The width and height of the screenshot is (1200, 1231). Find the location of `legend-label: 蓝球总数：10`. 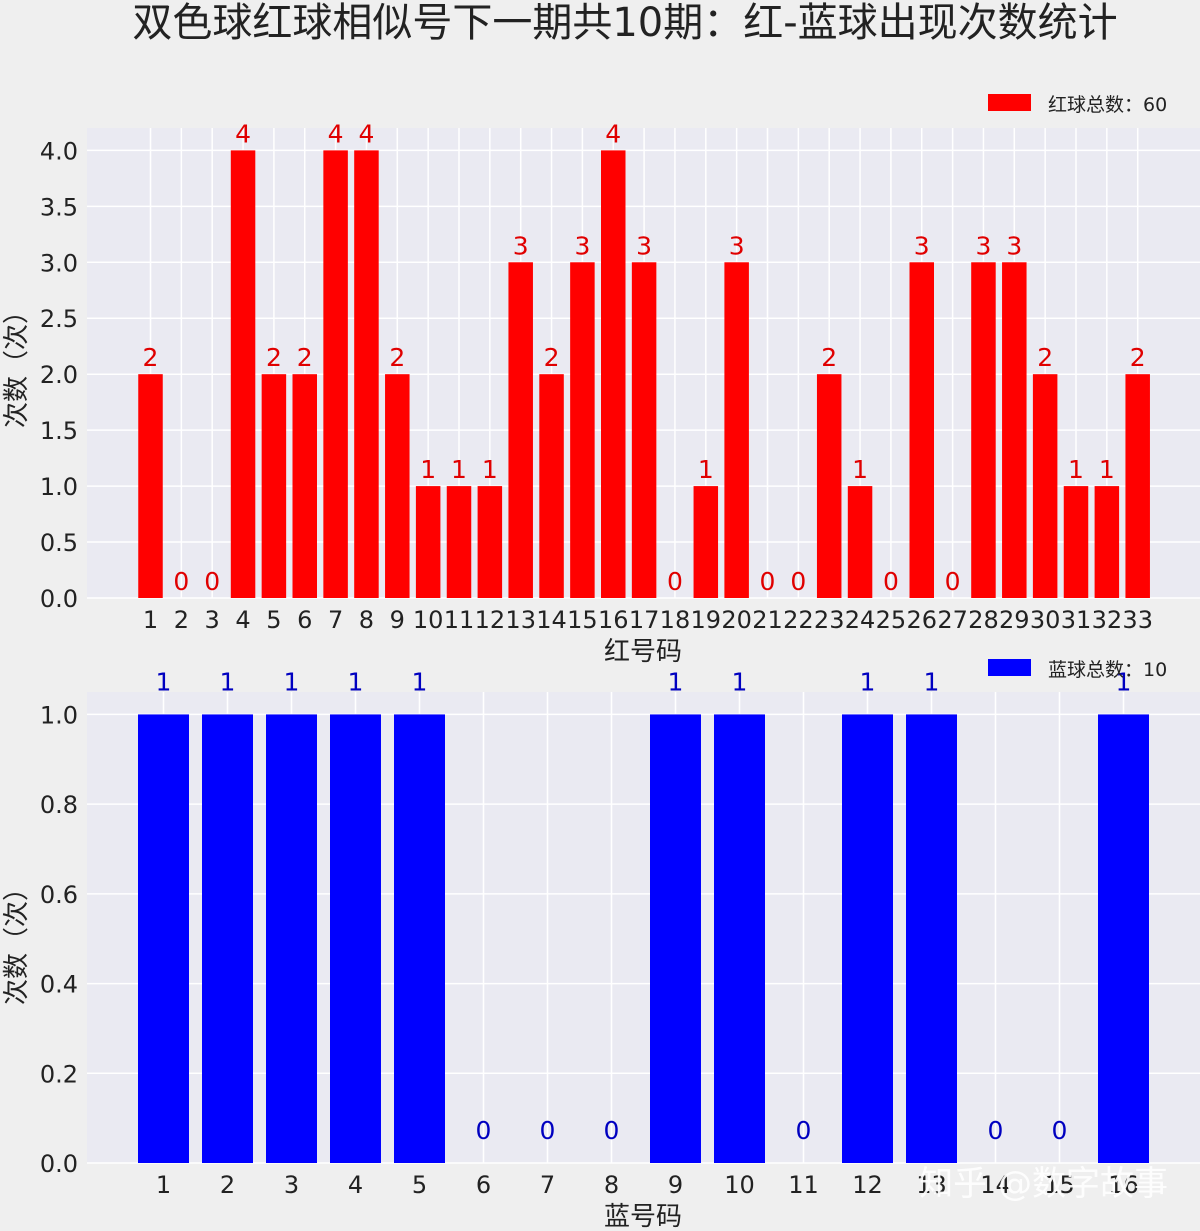

legend-label: 蓝球总数：10 is located at coordinates (1107, 670).